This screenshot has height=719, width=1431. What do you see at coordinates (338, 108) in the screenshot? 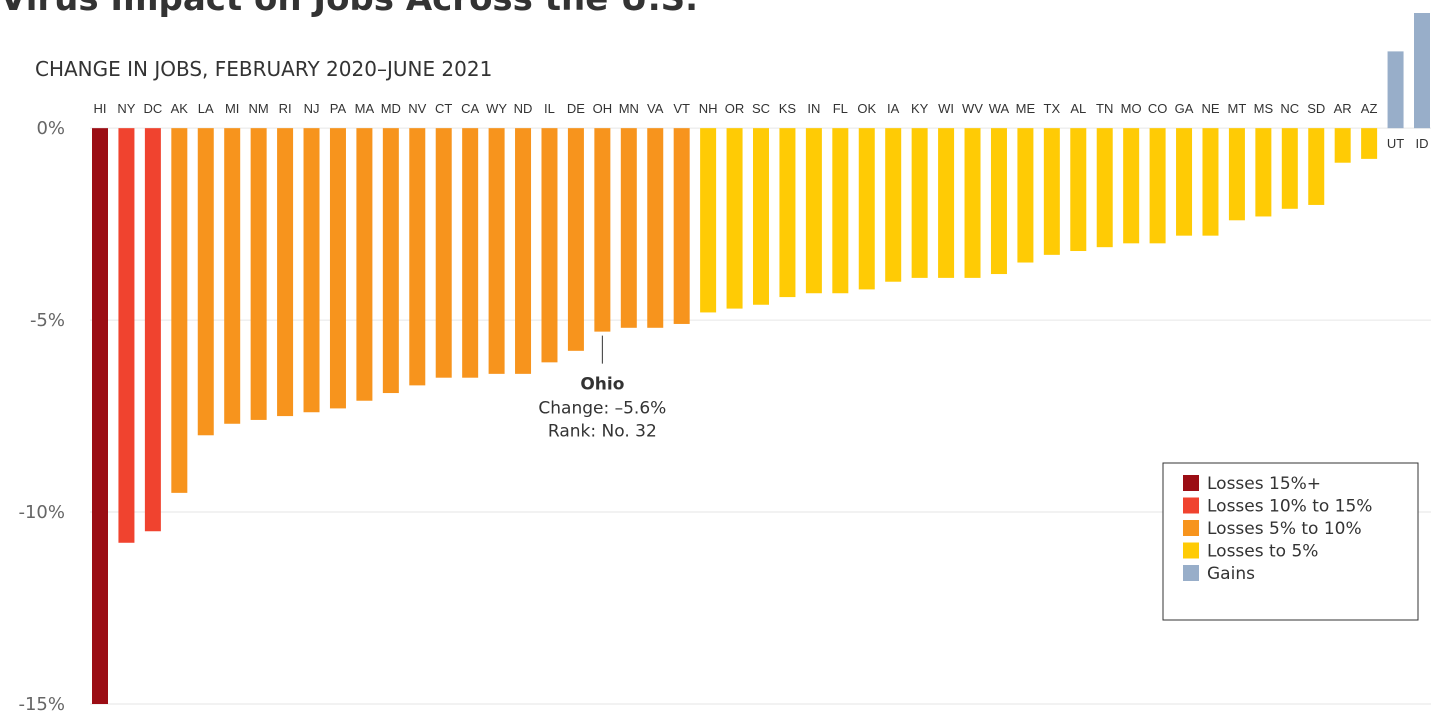
I see `x-tick-label: PA` at bounding box center [338, 108].